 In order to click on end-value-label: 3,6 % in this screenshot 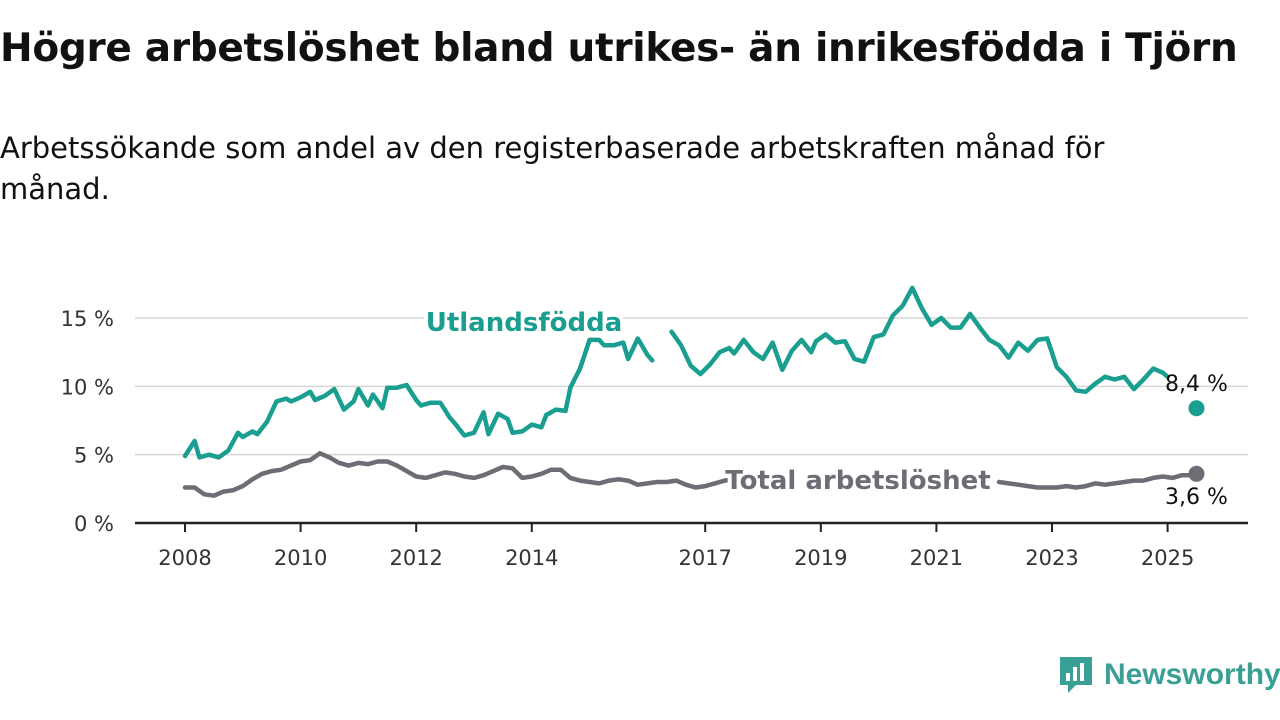, I will do `click(1196, 497)`.